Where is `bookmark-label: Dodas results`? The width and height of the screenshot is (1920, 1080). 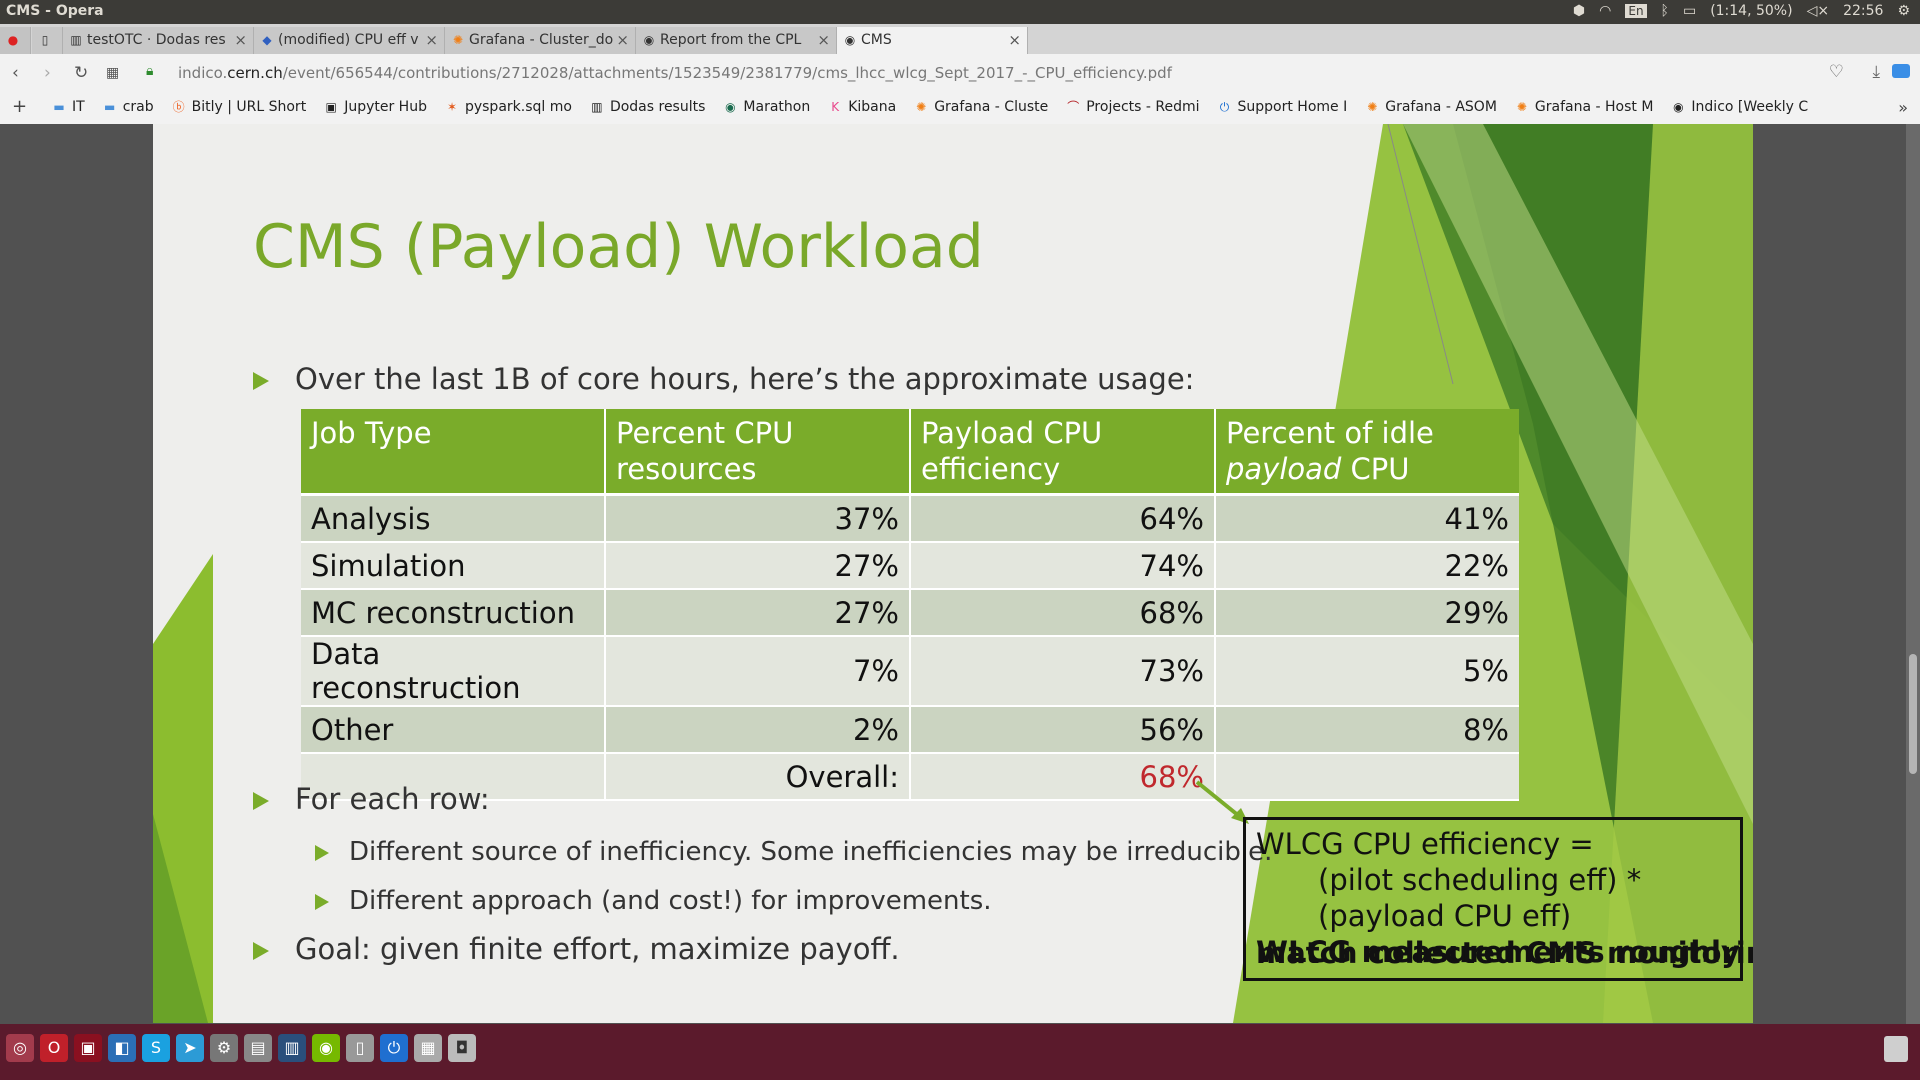 bookmark-label: Dodas results is located at coordinates (657, 107).